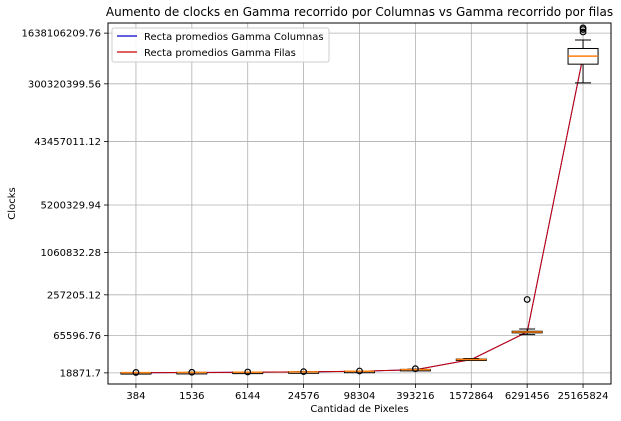  What do you see at coordinates (360, 396) in the screenshot?
I see `x-tick-label: 98304` at bounding box center [360, 396].